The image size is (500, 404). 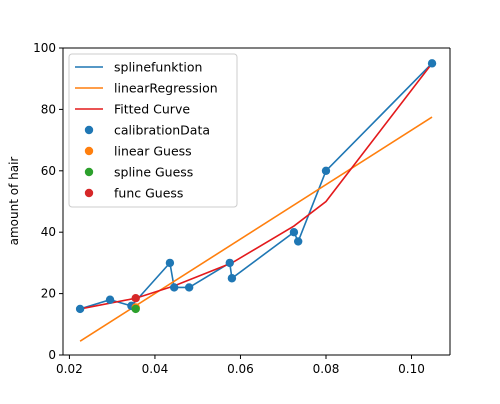 What do you see at coordinates (326, 369) in the screenshot?
I see `x-tick-label: 0.08` at bounding box center [326, 369].